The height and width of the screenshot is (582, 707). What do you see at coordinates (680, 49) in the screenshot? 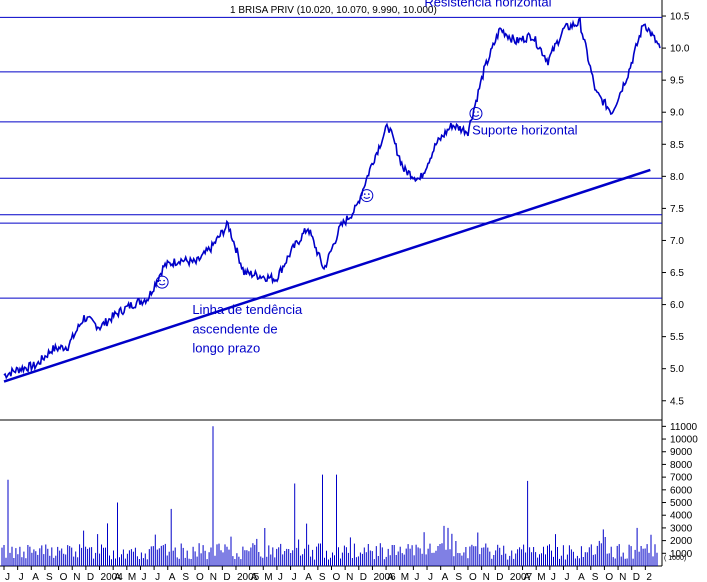
I see `price-tick-label: 10.0` at bounding box center [680, 49].